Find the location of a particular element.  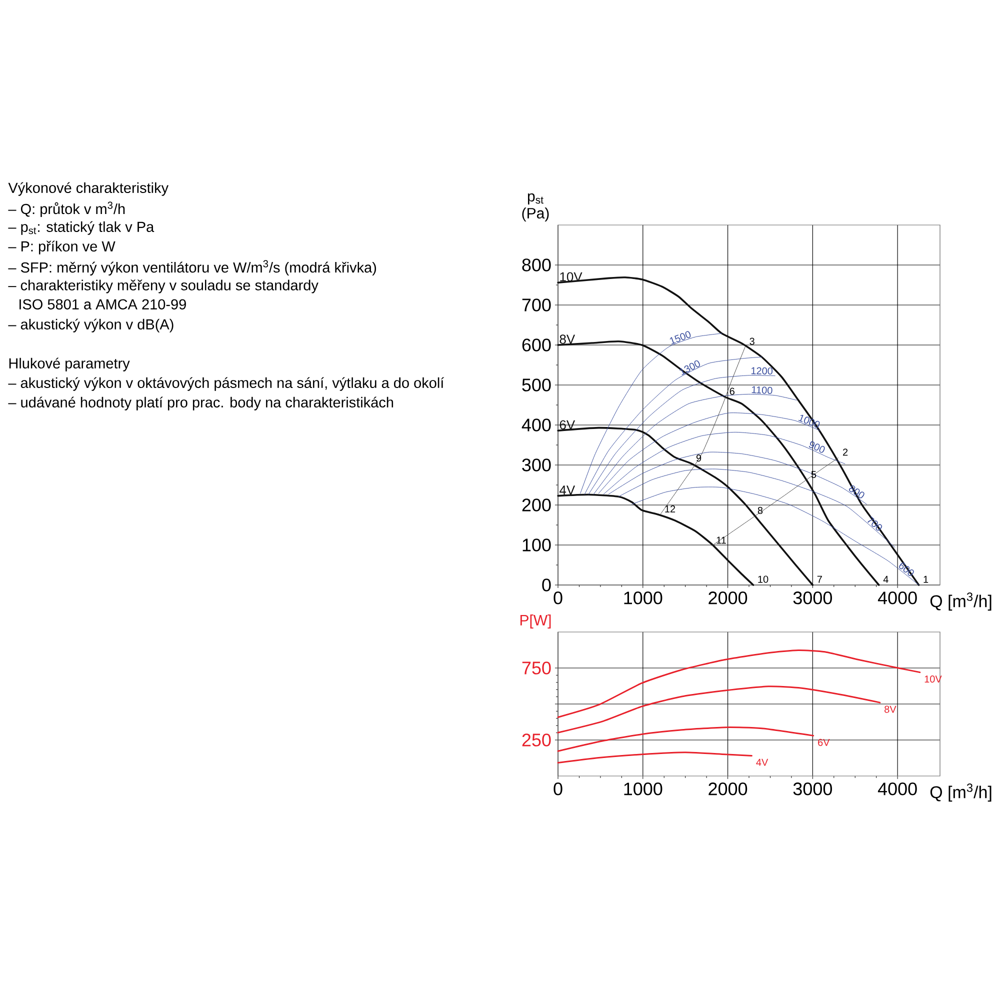

text: – akustický výkon v dB(A) is located at coordinates (91, 325).